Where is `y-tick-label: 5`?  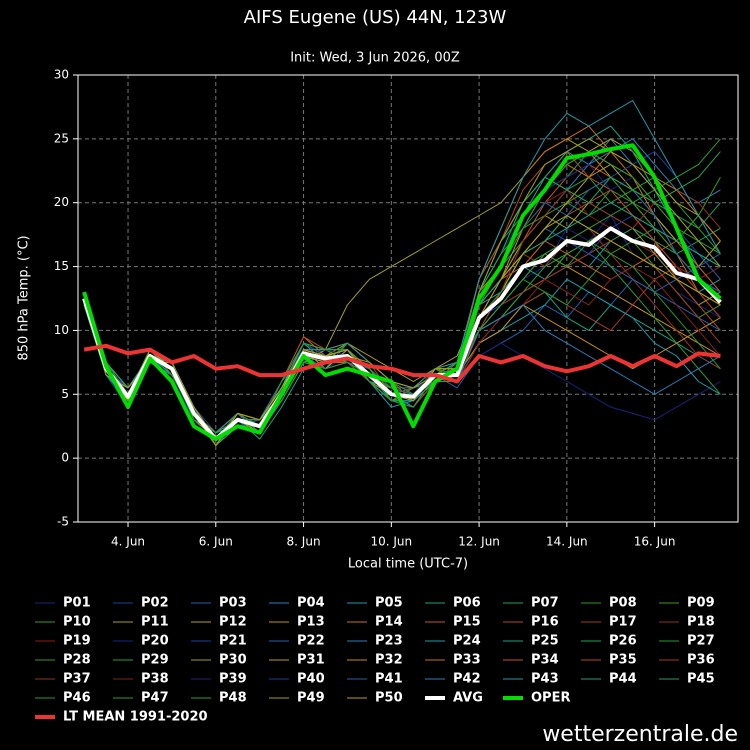
y-tick-label: 5 is located at coordinates (65, 394).